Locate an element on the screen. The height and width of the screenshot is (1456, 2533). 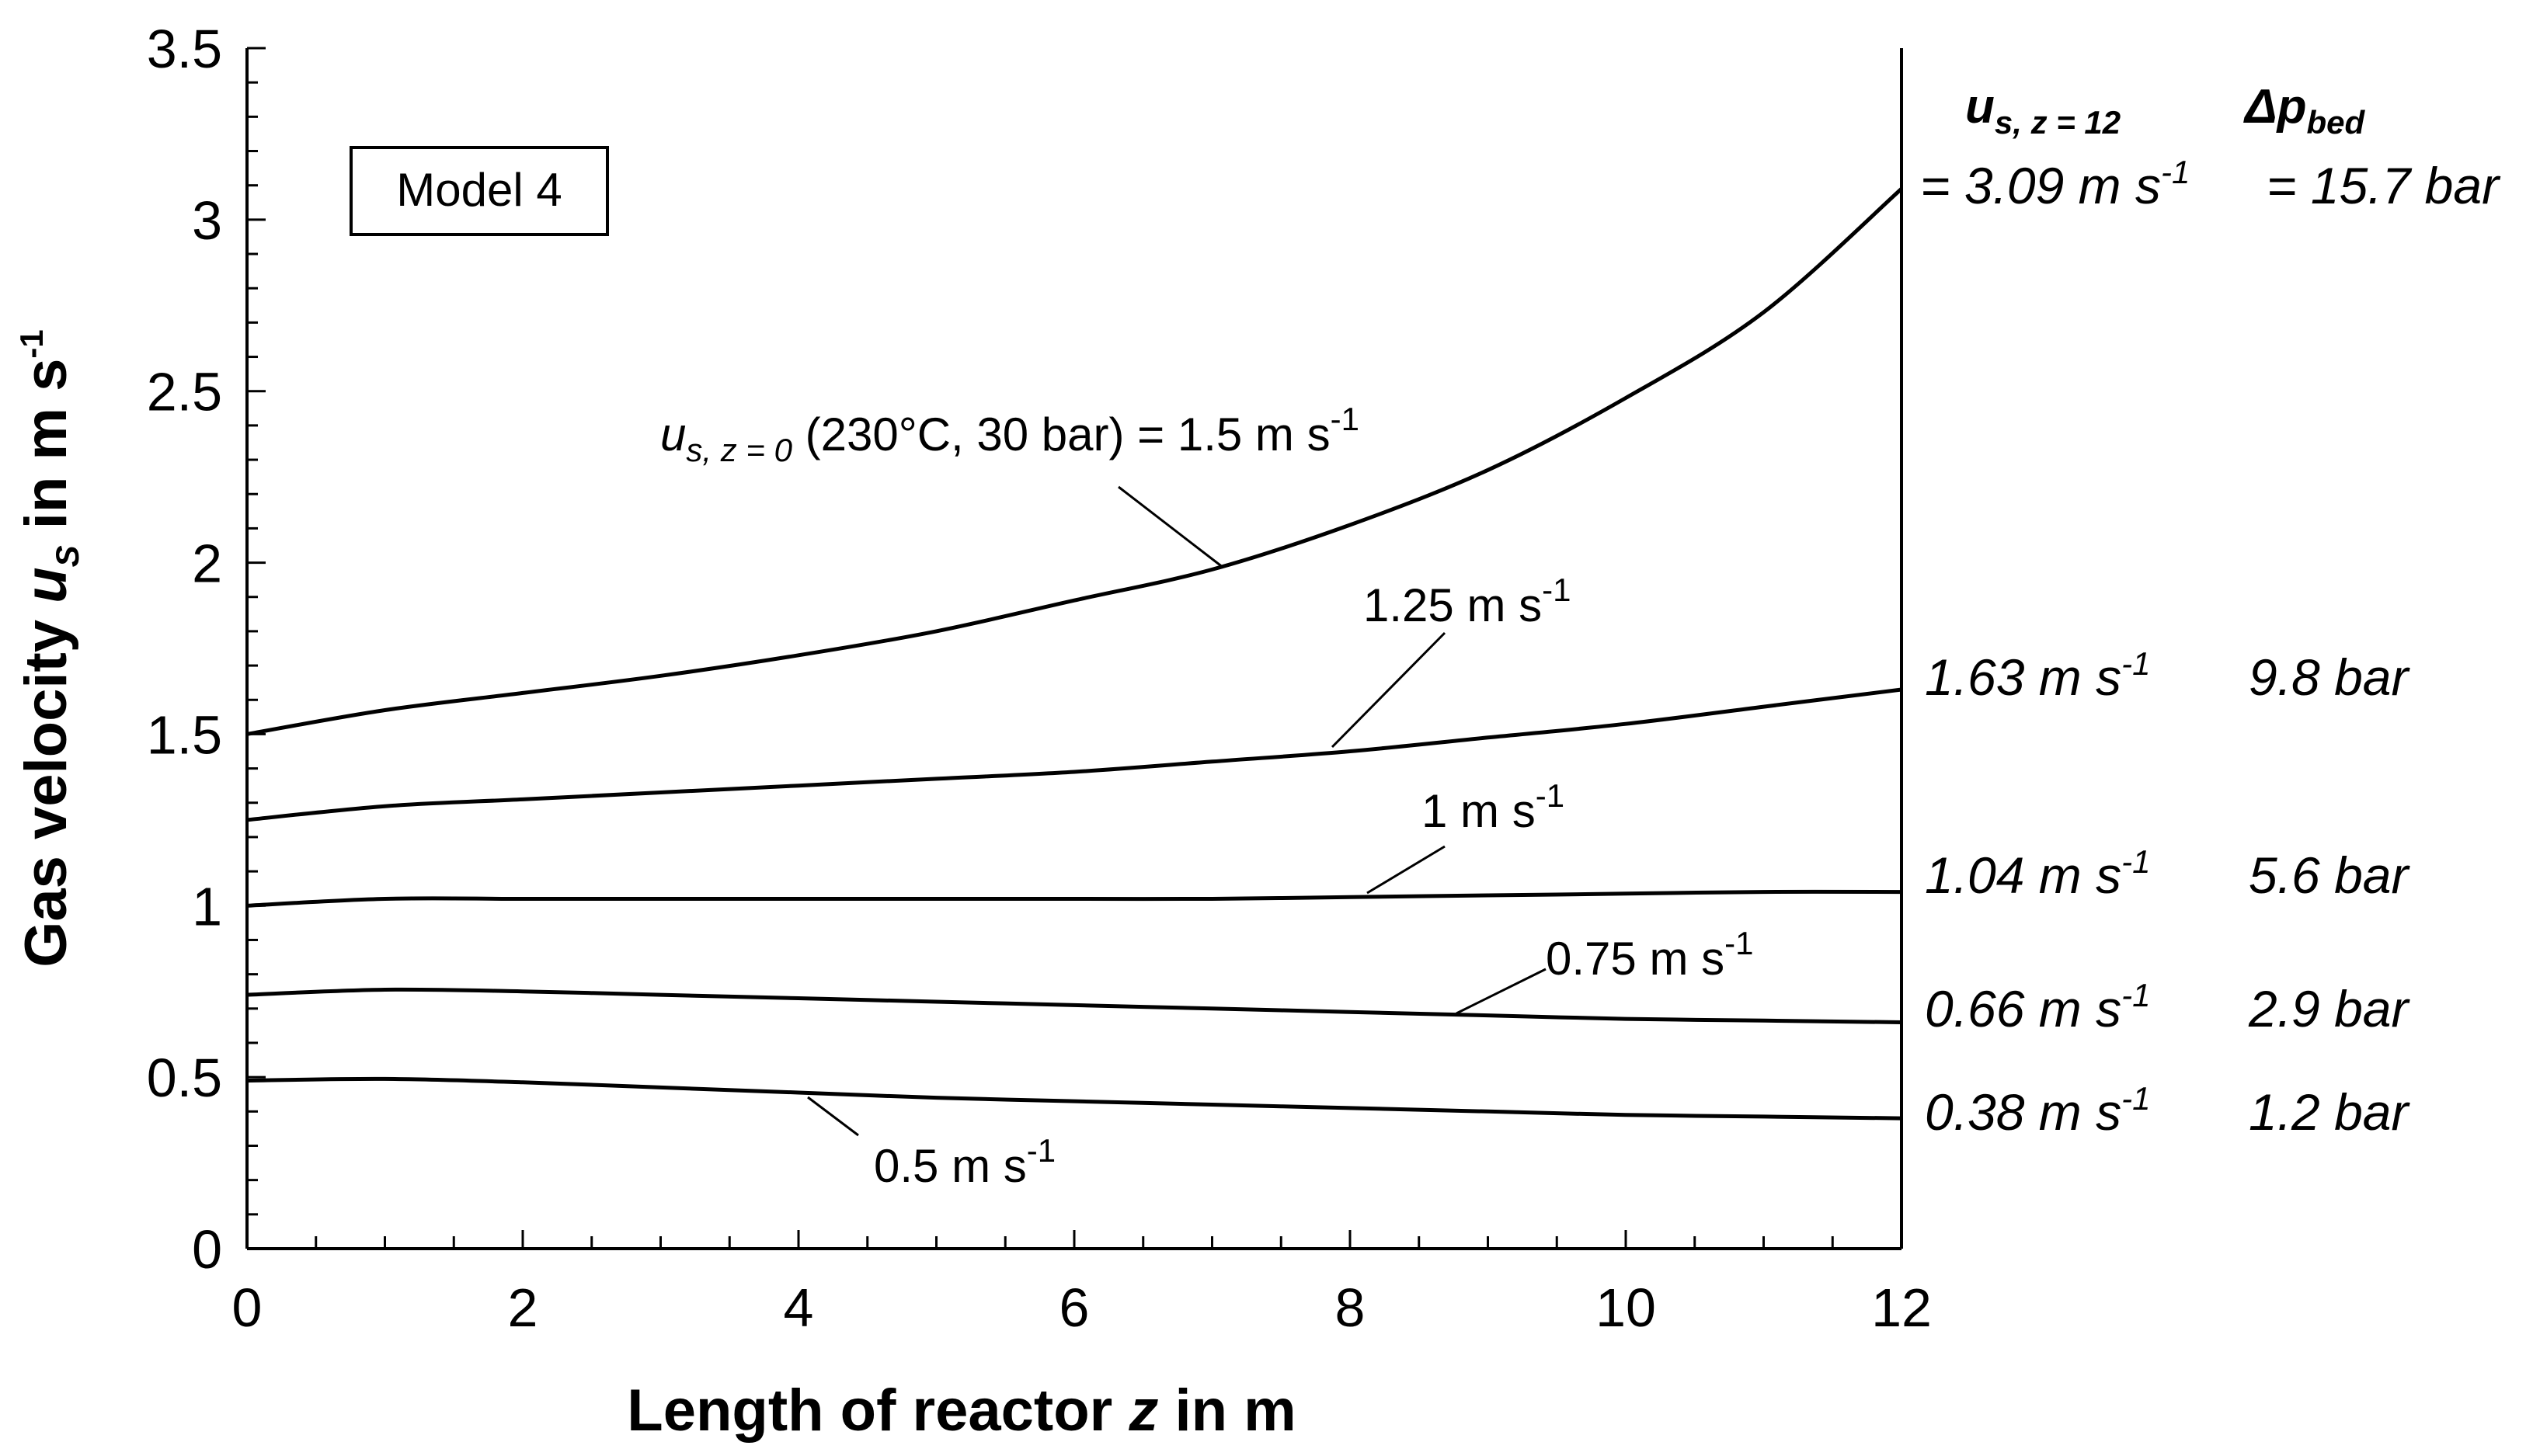
y-tick-label: 3 is located at coordinates (207, 221).